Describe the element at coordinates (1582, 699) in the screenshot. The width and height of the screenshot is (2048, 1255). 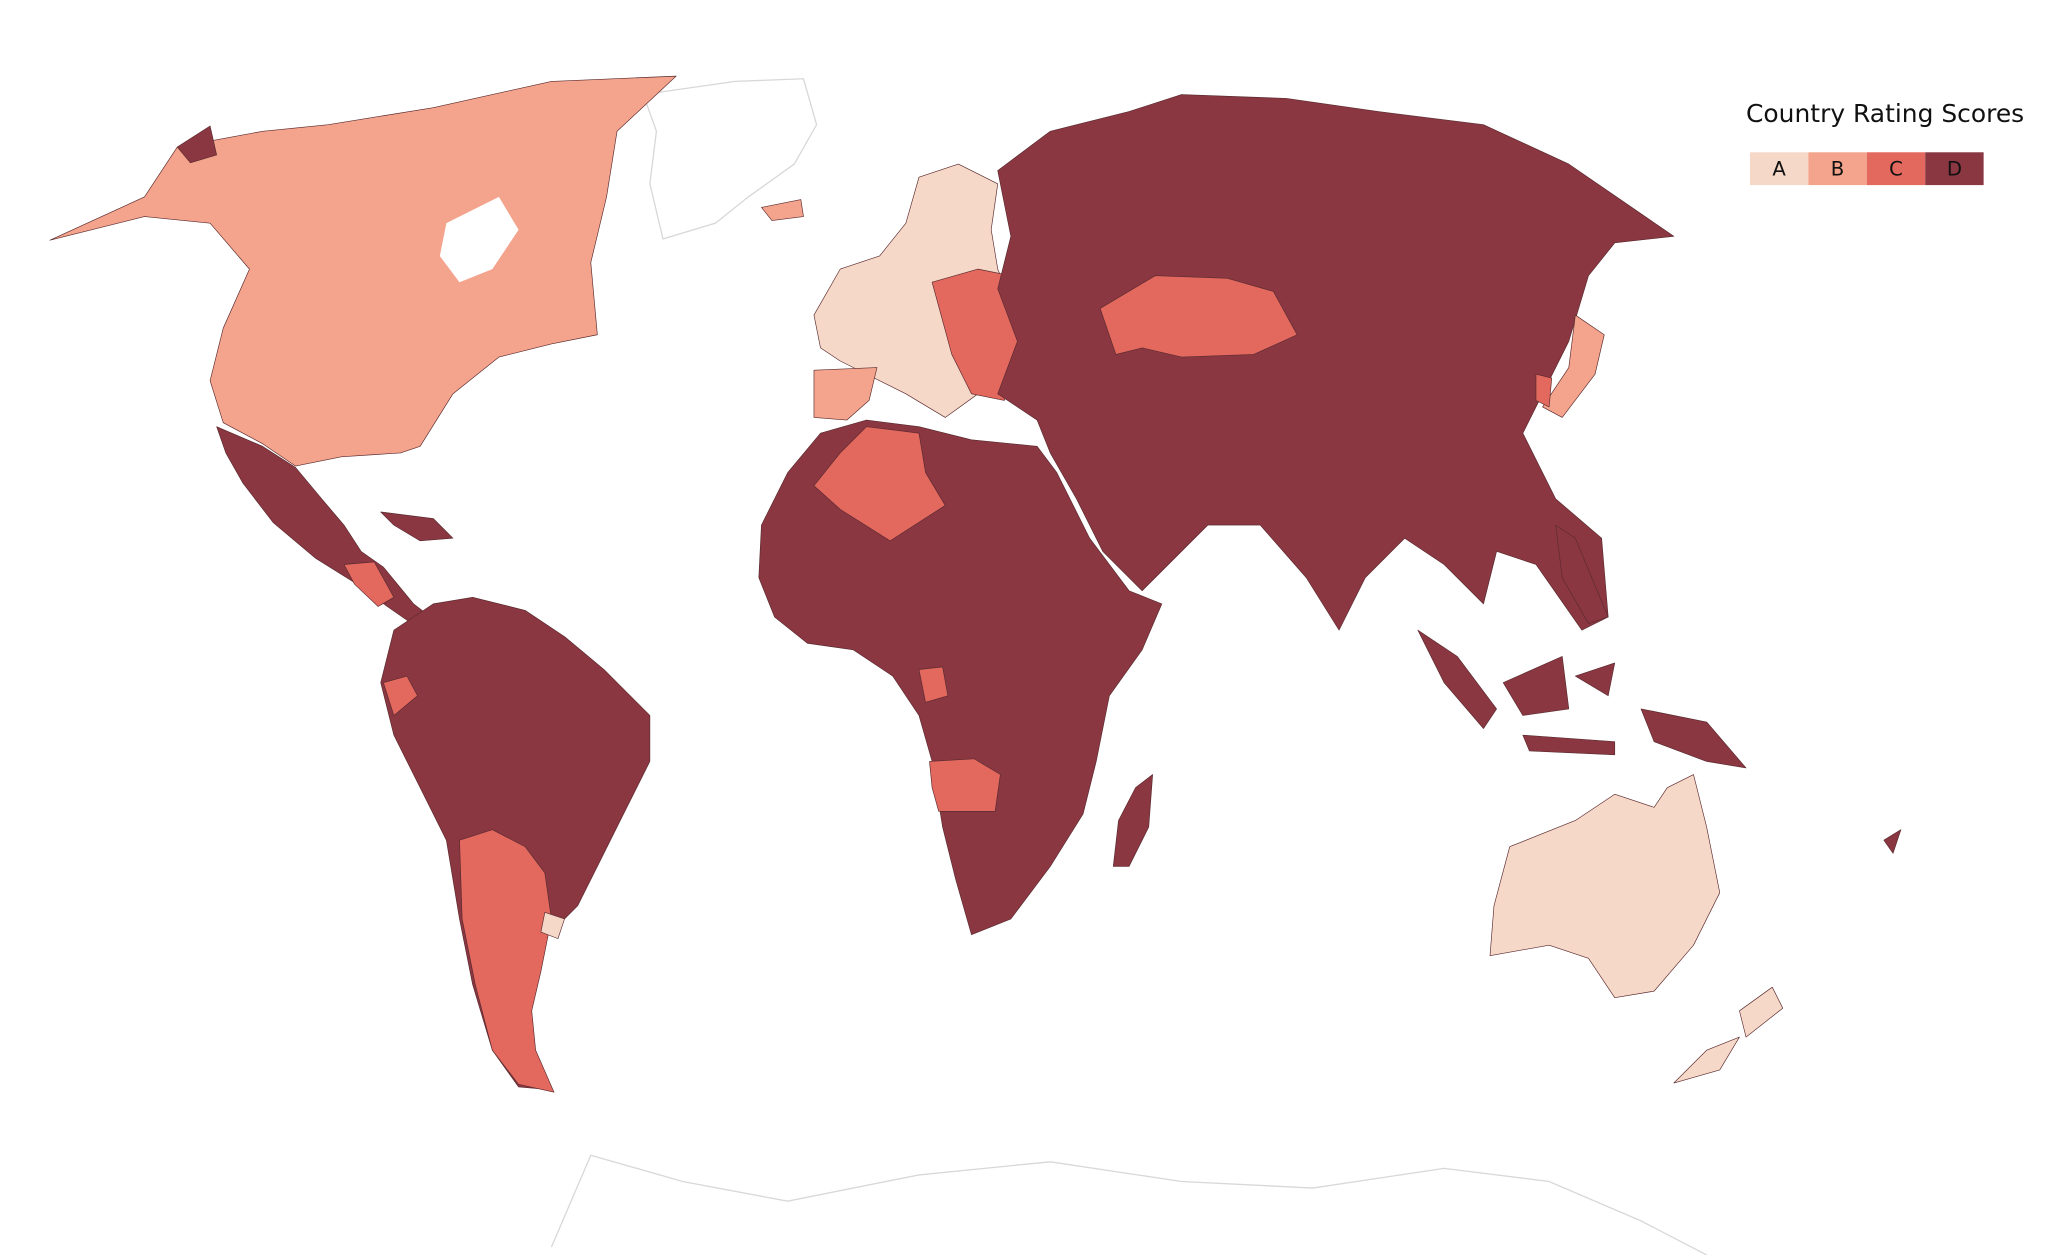
I see `indonesia` at that location.